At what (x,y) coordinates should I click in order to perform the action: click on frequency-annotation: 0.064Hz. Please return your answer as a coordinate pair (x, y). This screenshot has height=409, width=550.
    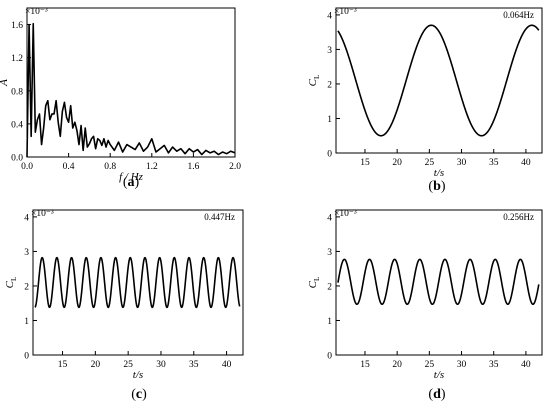
    Looking at the image, I should click on (518, 15).